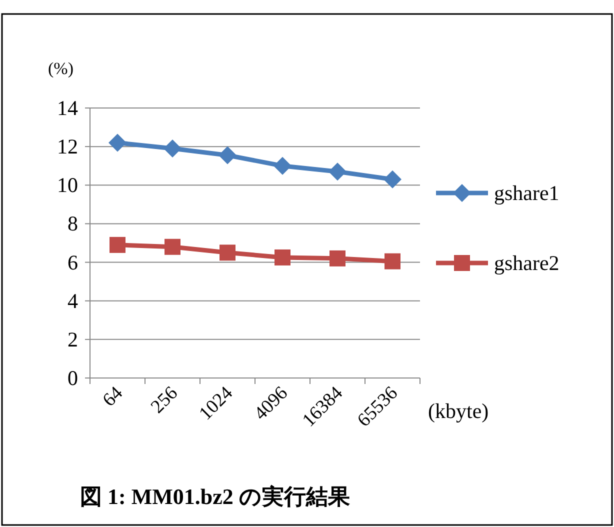  What do you see at coordinates (113, 396) in the screenshot?
I see `x-tick-label: 64` at bounding box center [113, 396].